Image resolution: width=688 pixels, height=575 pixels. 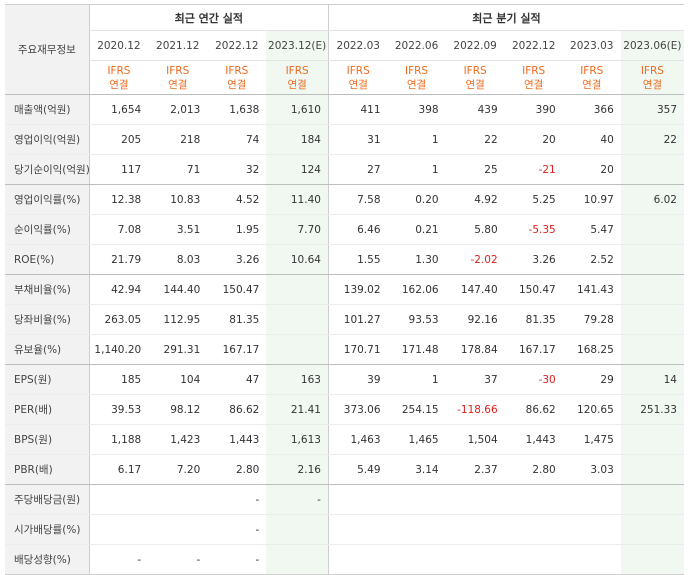 What do you see at coordinates (47, 199) in the screenshot?
I see `row-label: 영업이익률(%)` at bounding box center [47, 199].